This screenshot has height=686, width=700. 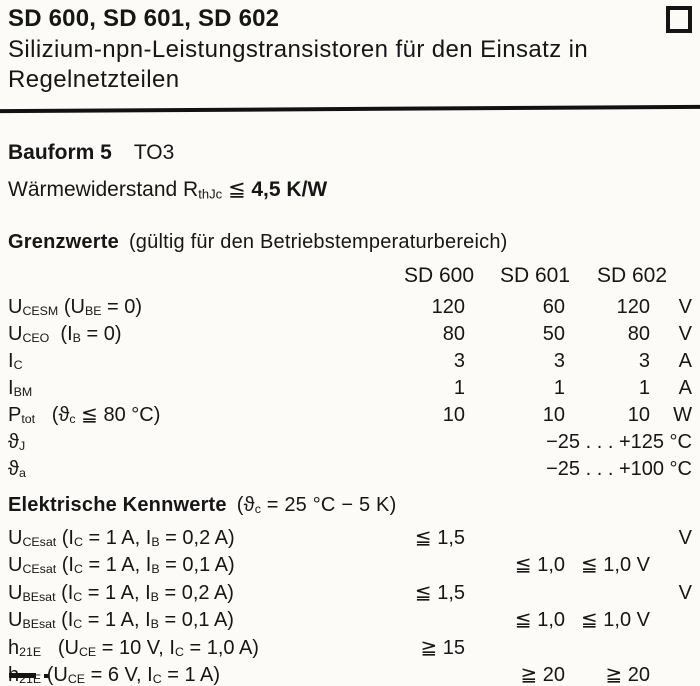 What do you see at coordinates (84, 415) in the screenshot?
I see `param-label: Ptot (ϑc ≦ 80 °C)` at bounding box center [84, 415].